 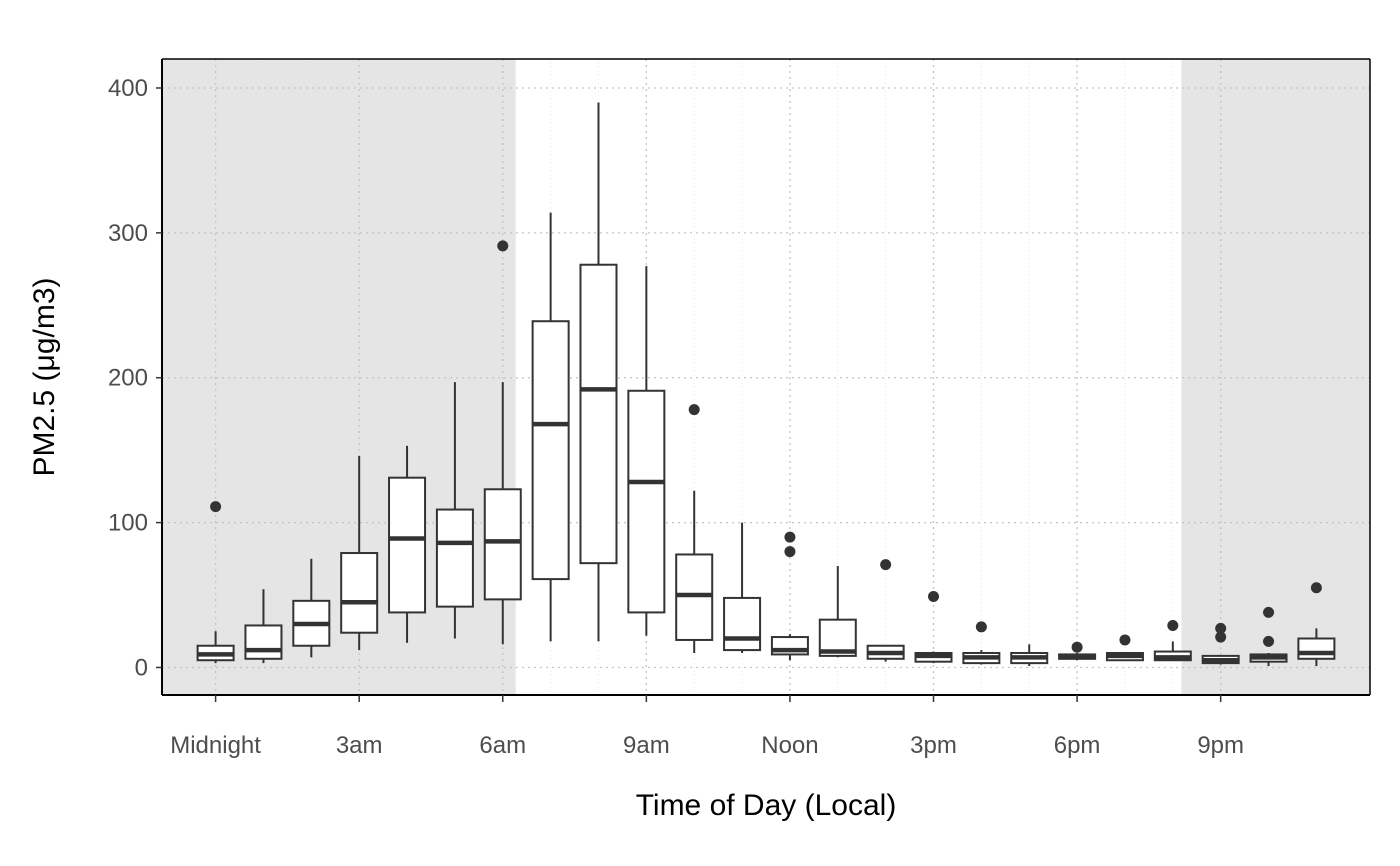 What do you see at coordinates (128, 523) in the screenshot?
I see `y-tick-label: 100` at bounding box center [128, 523].